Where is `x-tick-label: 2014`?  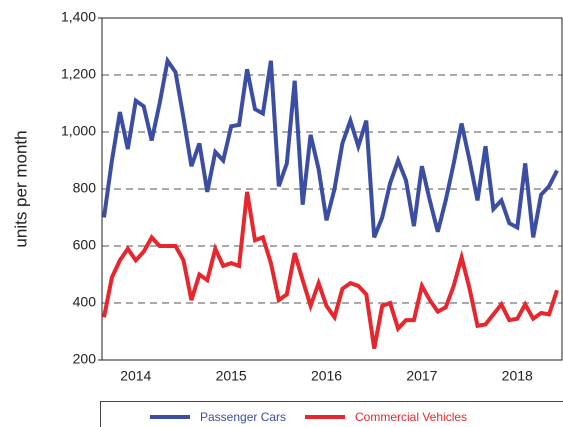
x-tick-label: 2014 is located at coordinates (135, 376).